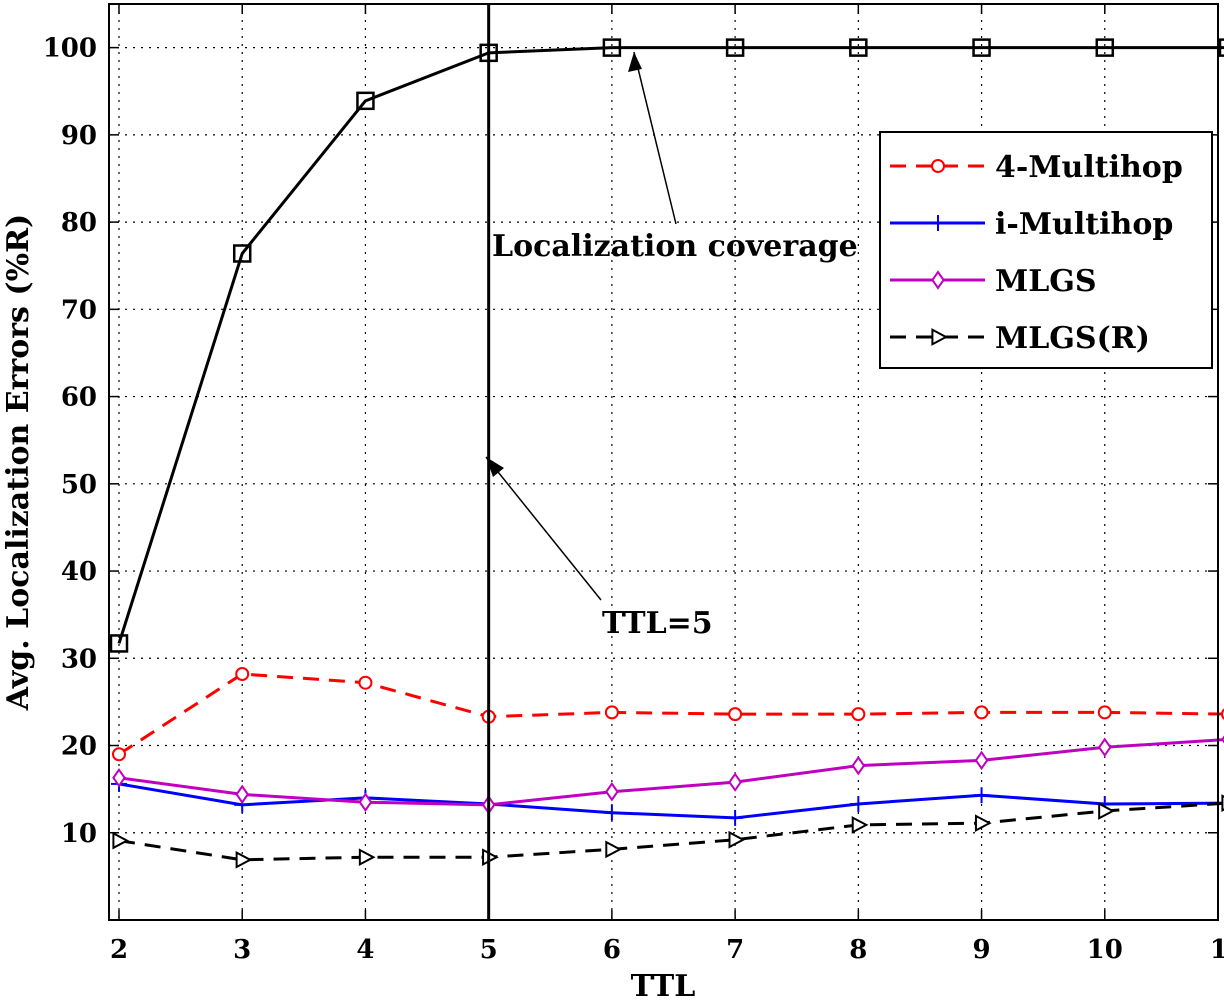 The width and height of the screenshot is (1224, 1000). Describe the element at coordinates (79, 310) in the screenshot. I see `y-tick-label: 70` at that location.